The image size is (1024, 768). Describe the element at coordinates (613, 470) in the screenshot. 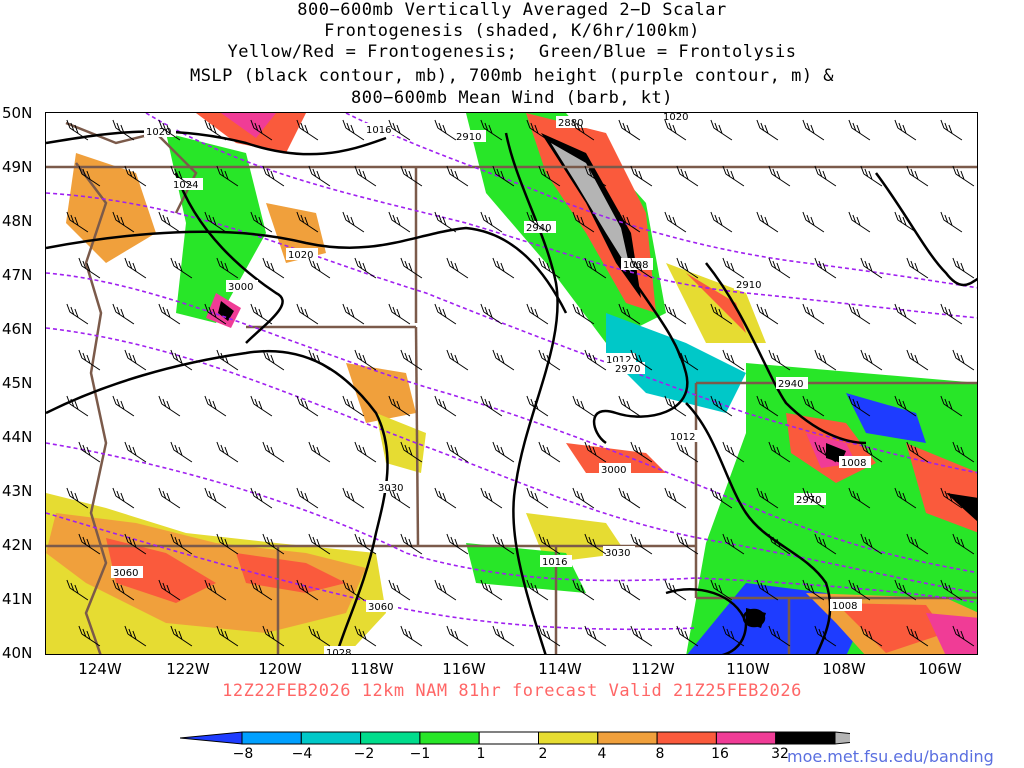

I see `height-label: 3000` at that location.